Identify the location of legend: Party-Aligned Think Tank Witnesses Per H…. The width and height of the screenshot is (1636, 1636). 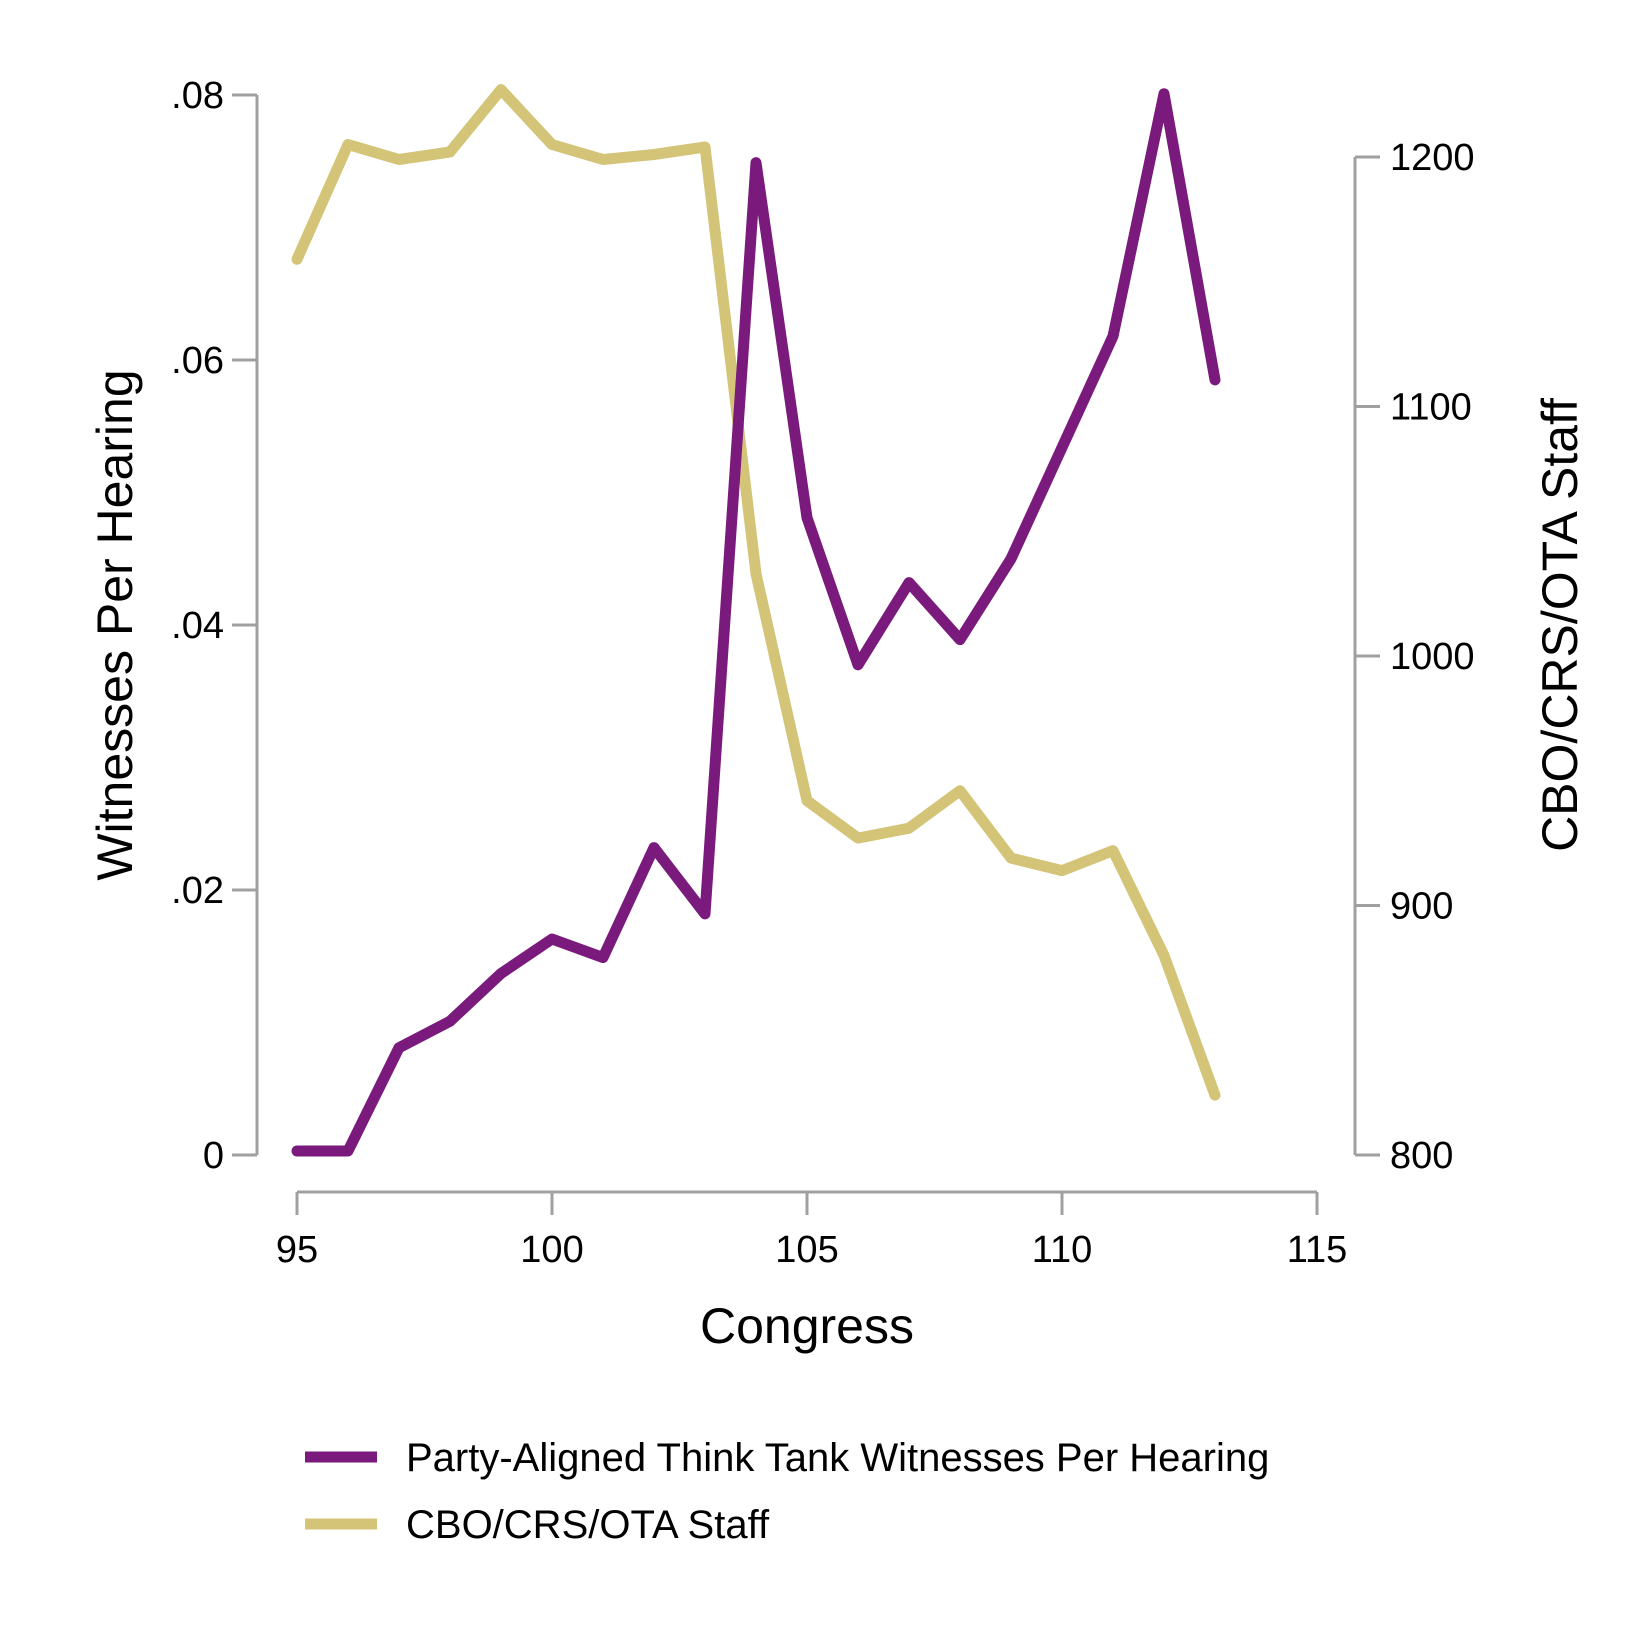
(787, 1491).